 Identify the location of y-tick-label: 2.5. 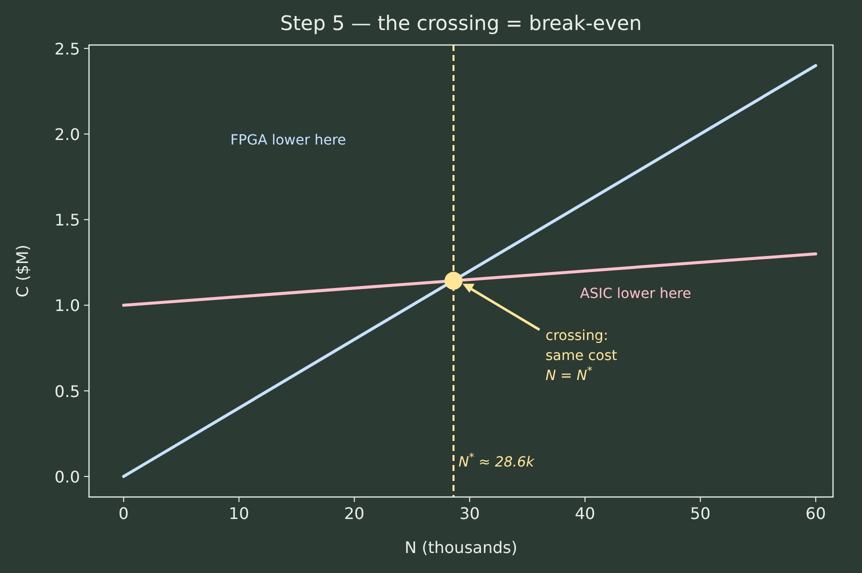
(67, 48).